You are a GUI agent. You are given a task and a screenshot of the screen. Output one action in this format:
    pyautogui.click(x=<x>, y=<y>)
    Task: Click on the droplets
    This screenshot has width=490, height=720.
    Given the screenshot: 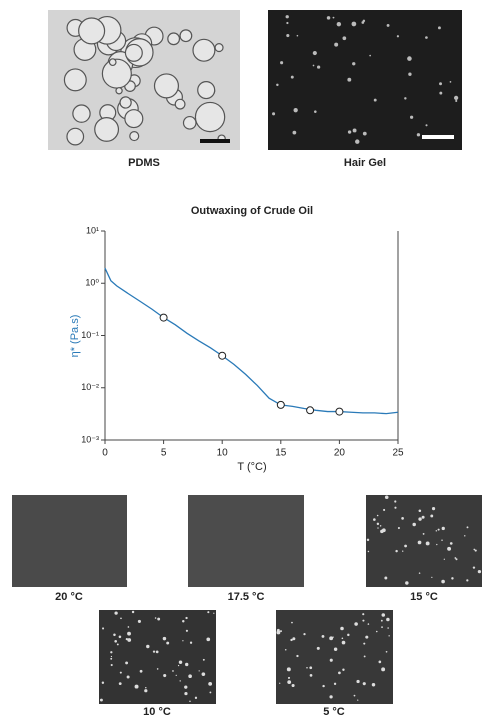 What is the action you would take?
    pyautogui.click(x=144, y=80)
    